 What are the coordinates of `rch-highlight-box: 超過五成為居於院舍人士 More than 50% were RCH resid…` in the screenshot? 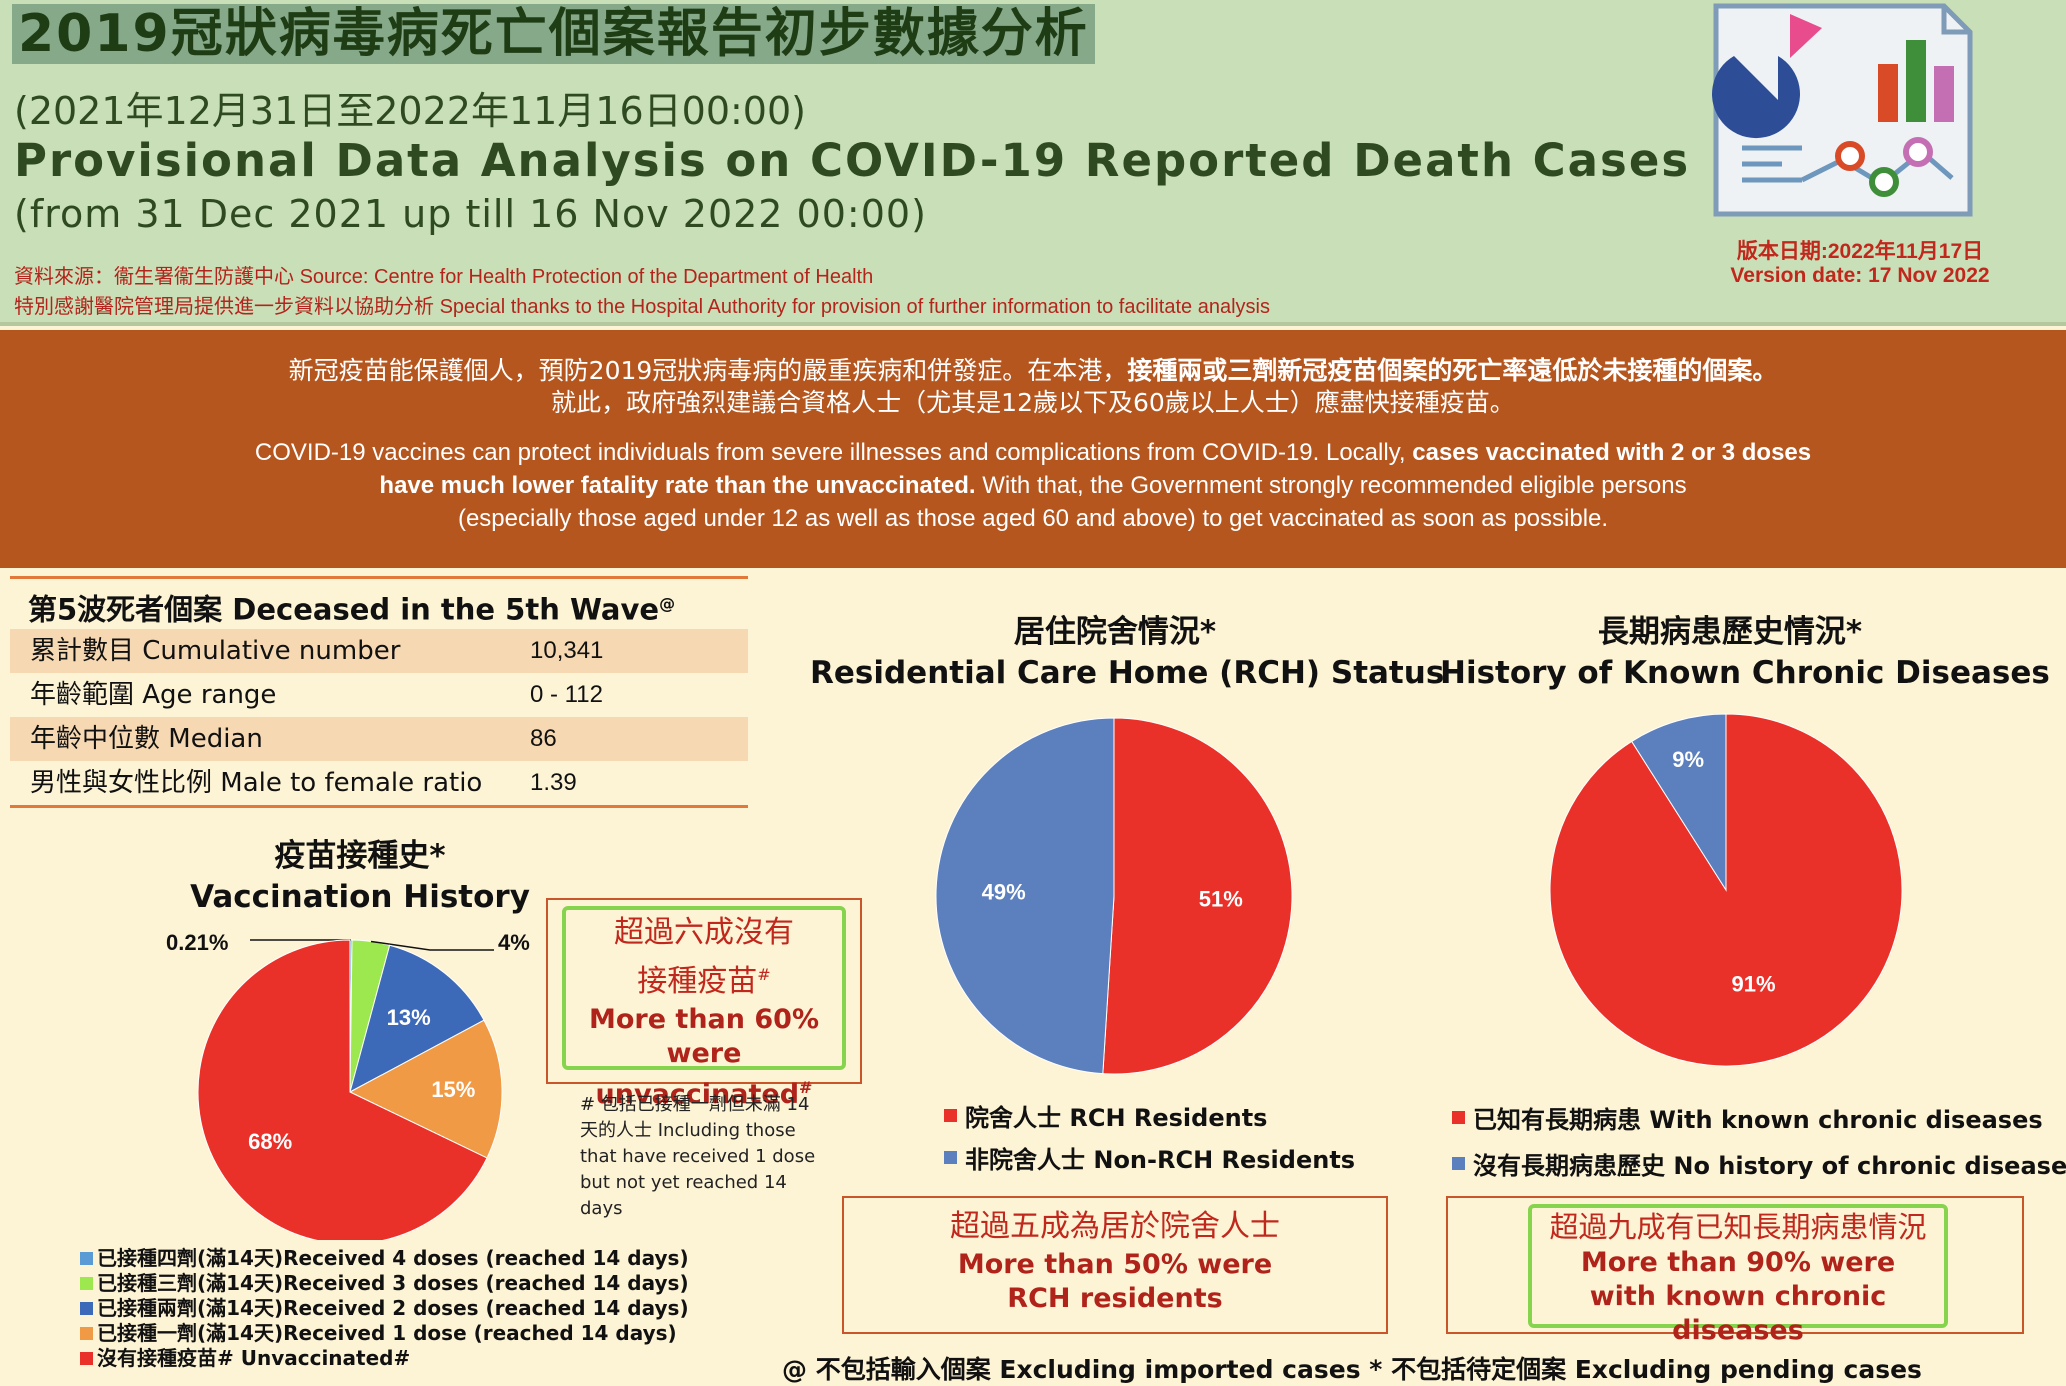 It's located at (1115, 1265).